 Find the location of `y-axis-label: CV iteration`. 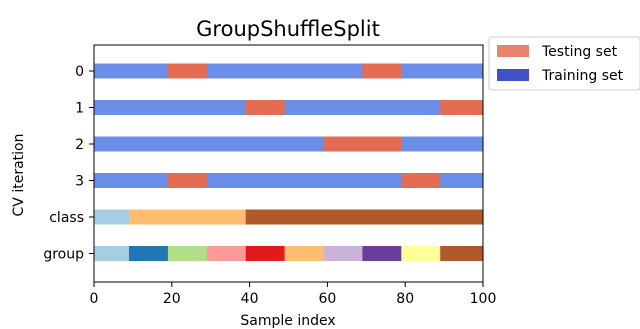

y-axis-label: CV iteration is located at coordinates (19, 175).